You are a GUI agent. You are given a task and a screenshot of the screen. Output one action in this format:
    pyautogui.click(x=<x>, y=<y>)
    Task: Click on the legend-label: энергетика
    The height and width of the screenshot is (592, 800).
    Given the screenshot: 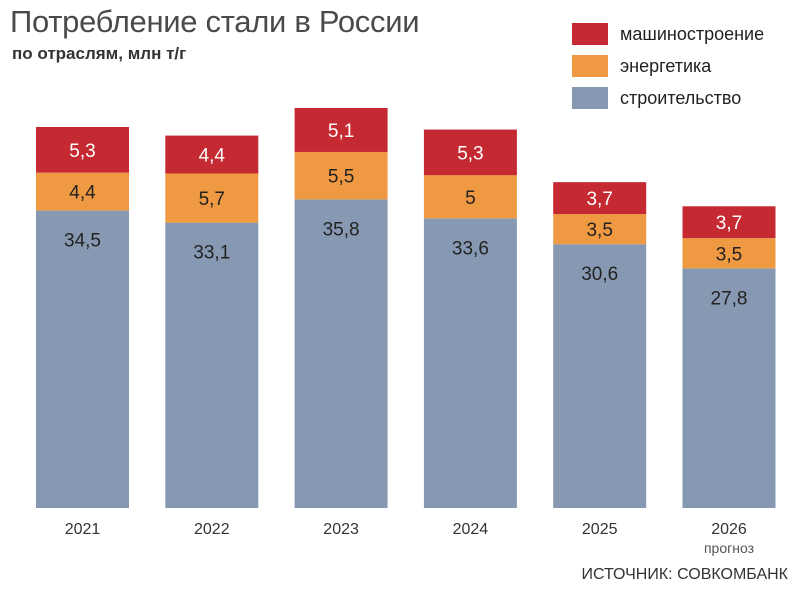 What is the action you would take?
    pyautogui.click(x=666, y=65)
    